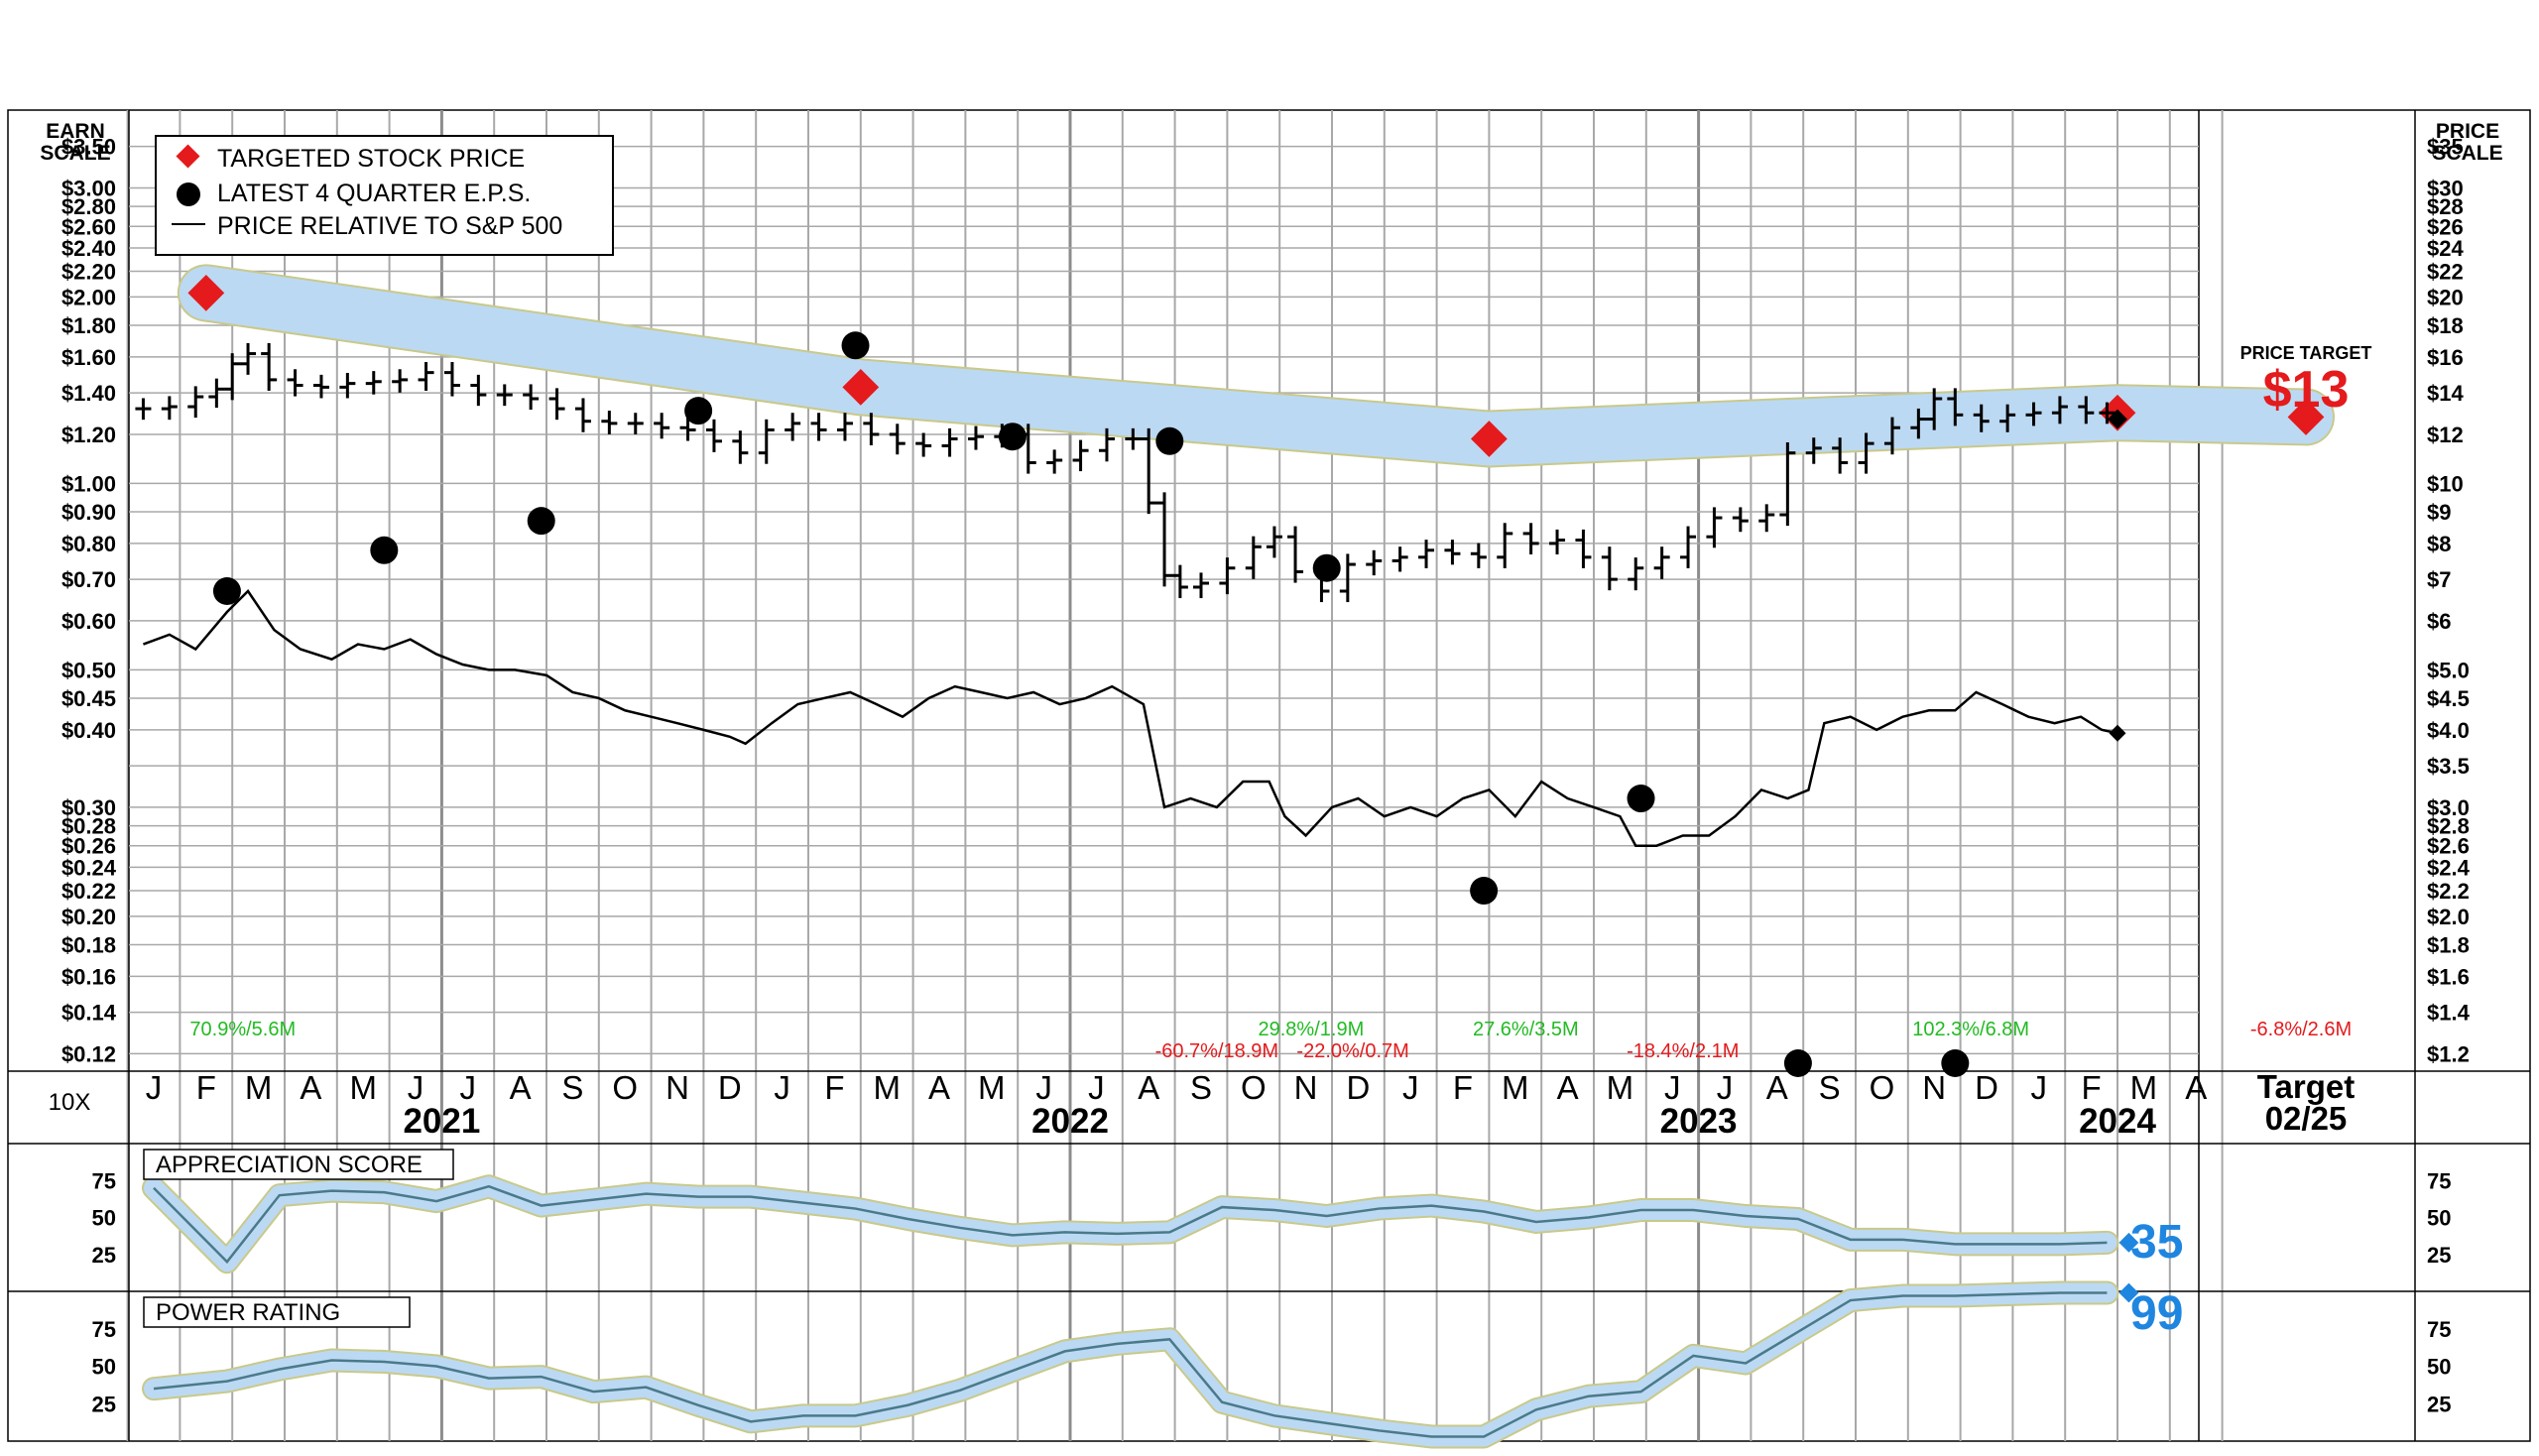 This screenshot has height=1456, width=2539. What do you see at coordinates (371, 159) in the screenshot?
I see `legend-item-target: TARGETED STOCK PRICE` at bounding box center [371, 159].